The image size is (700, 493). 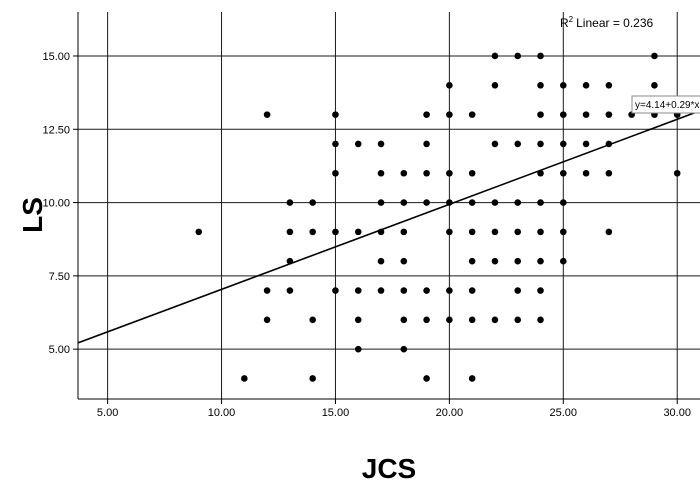 I want to click on x-tick-label: 20.00, so click(x=450, y=413).